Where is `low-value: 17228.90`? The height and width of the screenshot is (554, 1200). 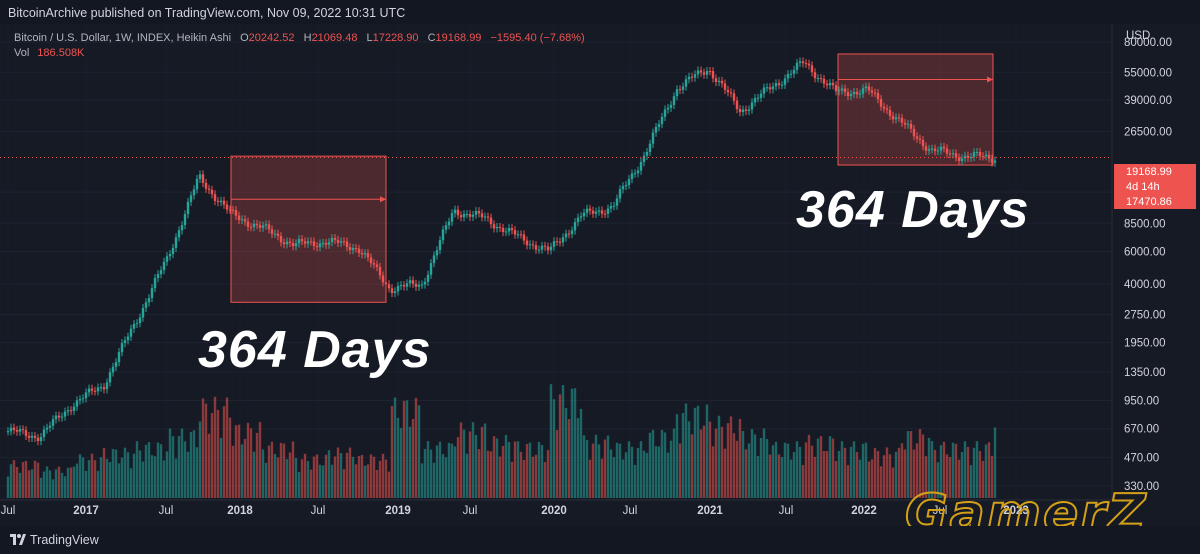 low-value: 17228.90 is located at coordinates (395, 38).